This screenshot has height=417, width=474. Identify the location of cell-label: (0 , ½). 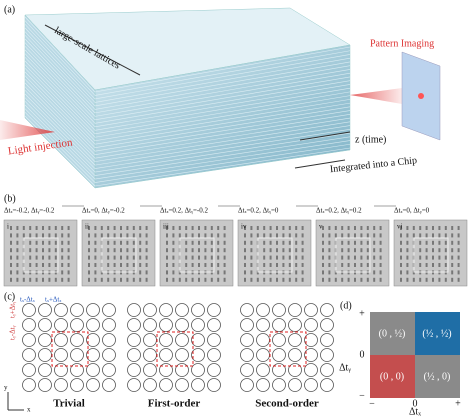
(392, 333).